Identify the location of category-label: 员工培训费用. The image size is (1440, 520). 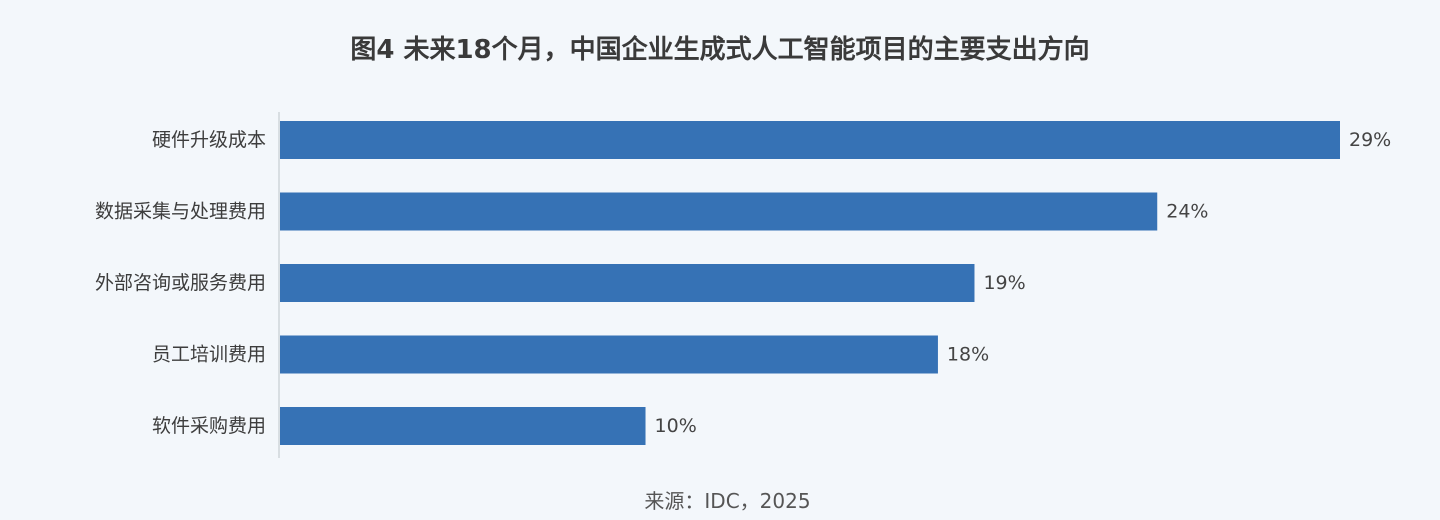
(209, 355).